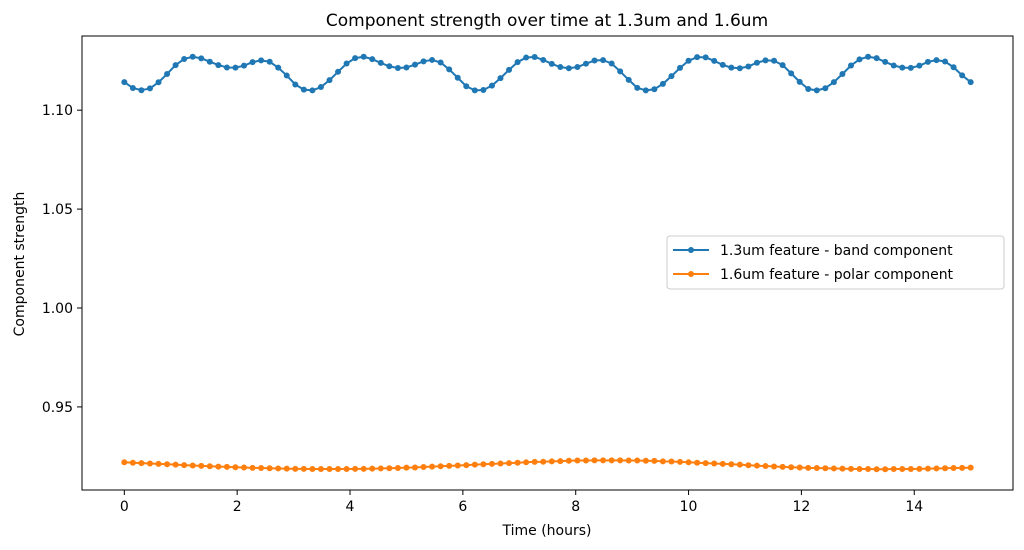  I want to click on legend-marker, so click(691, 250).